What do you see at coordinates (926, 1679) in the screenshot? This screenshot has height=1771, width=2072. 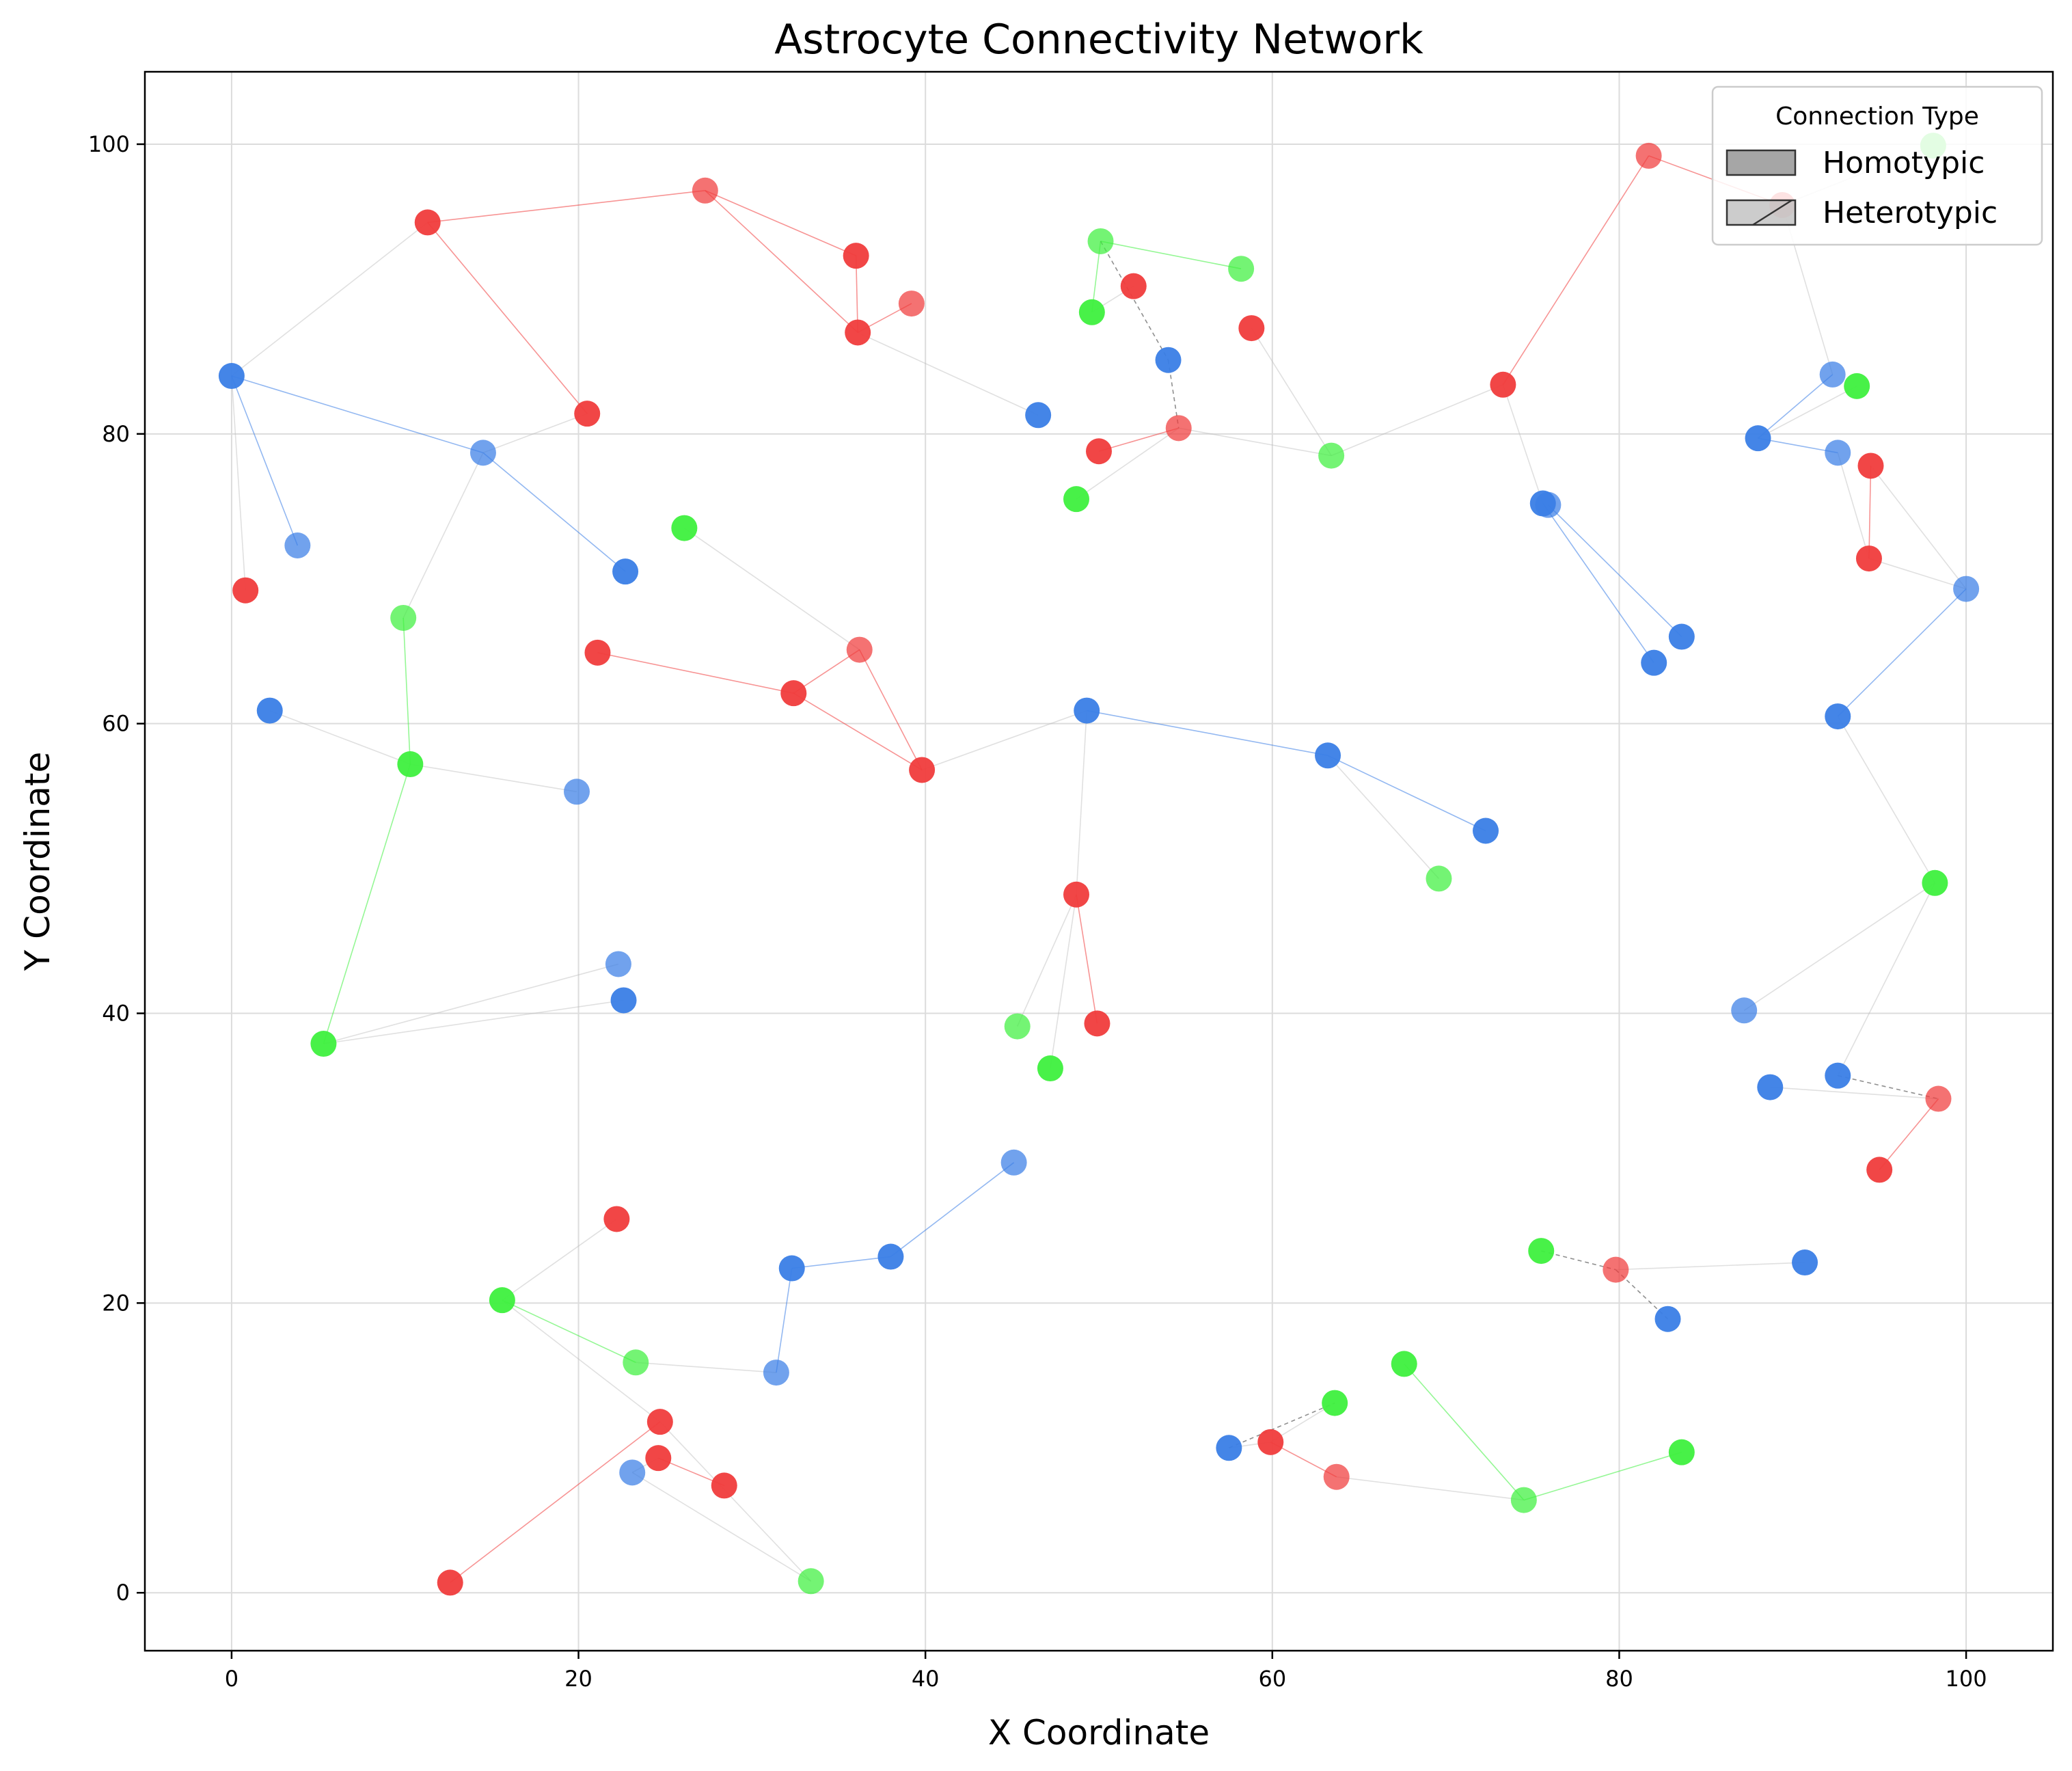 I see `x-tick-label: 40` at bounding box center [926, 1679].